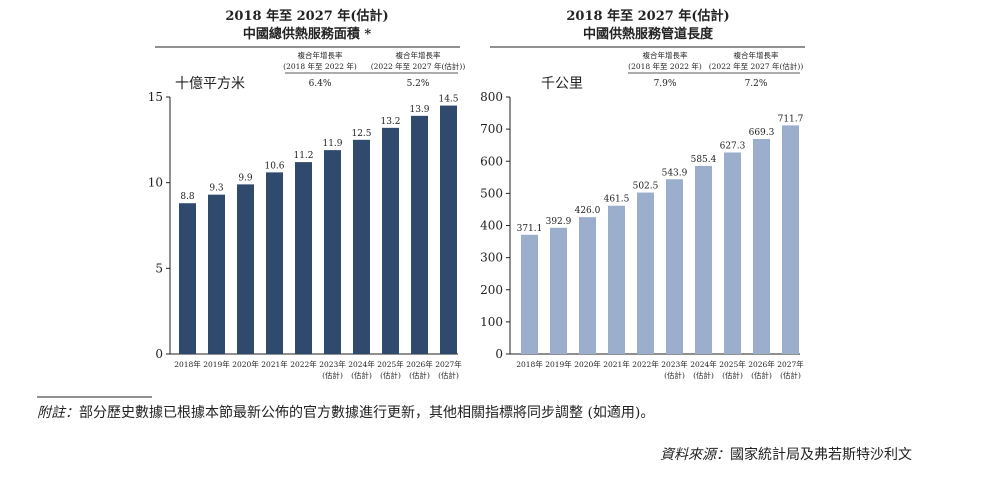 The width and height of the screenshot is (997, 481). I want to click on bar-value-label: 392.9, so click(559, 222).